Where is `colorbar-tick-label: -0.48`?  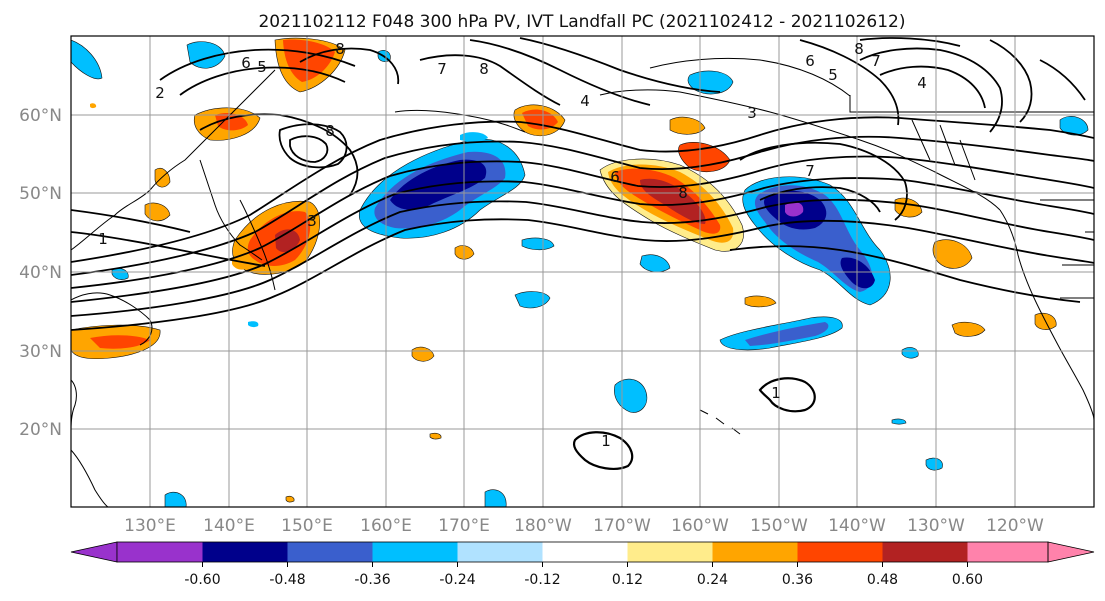 colorbar-tick-label: -0.48 is located at coordinates (287, 580).